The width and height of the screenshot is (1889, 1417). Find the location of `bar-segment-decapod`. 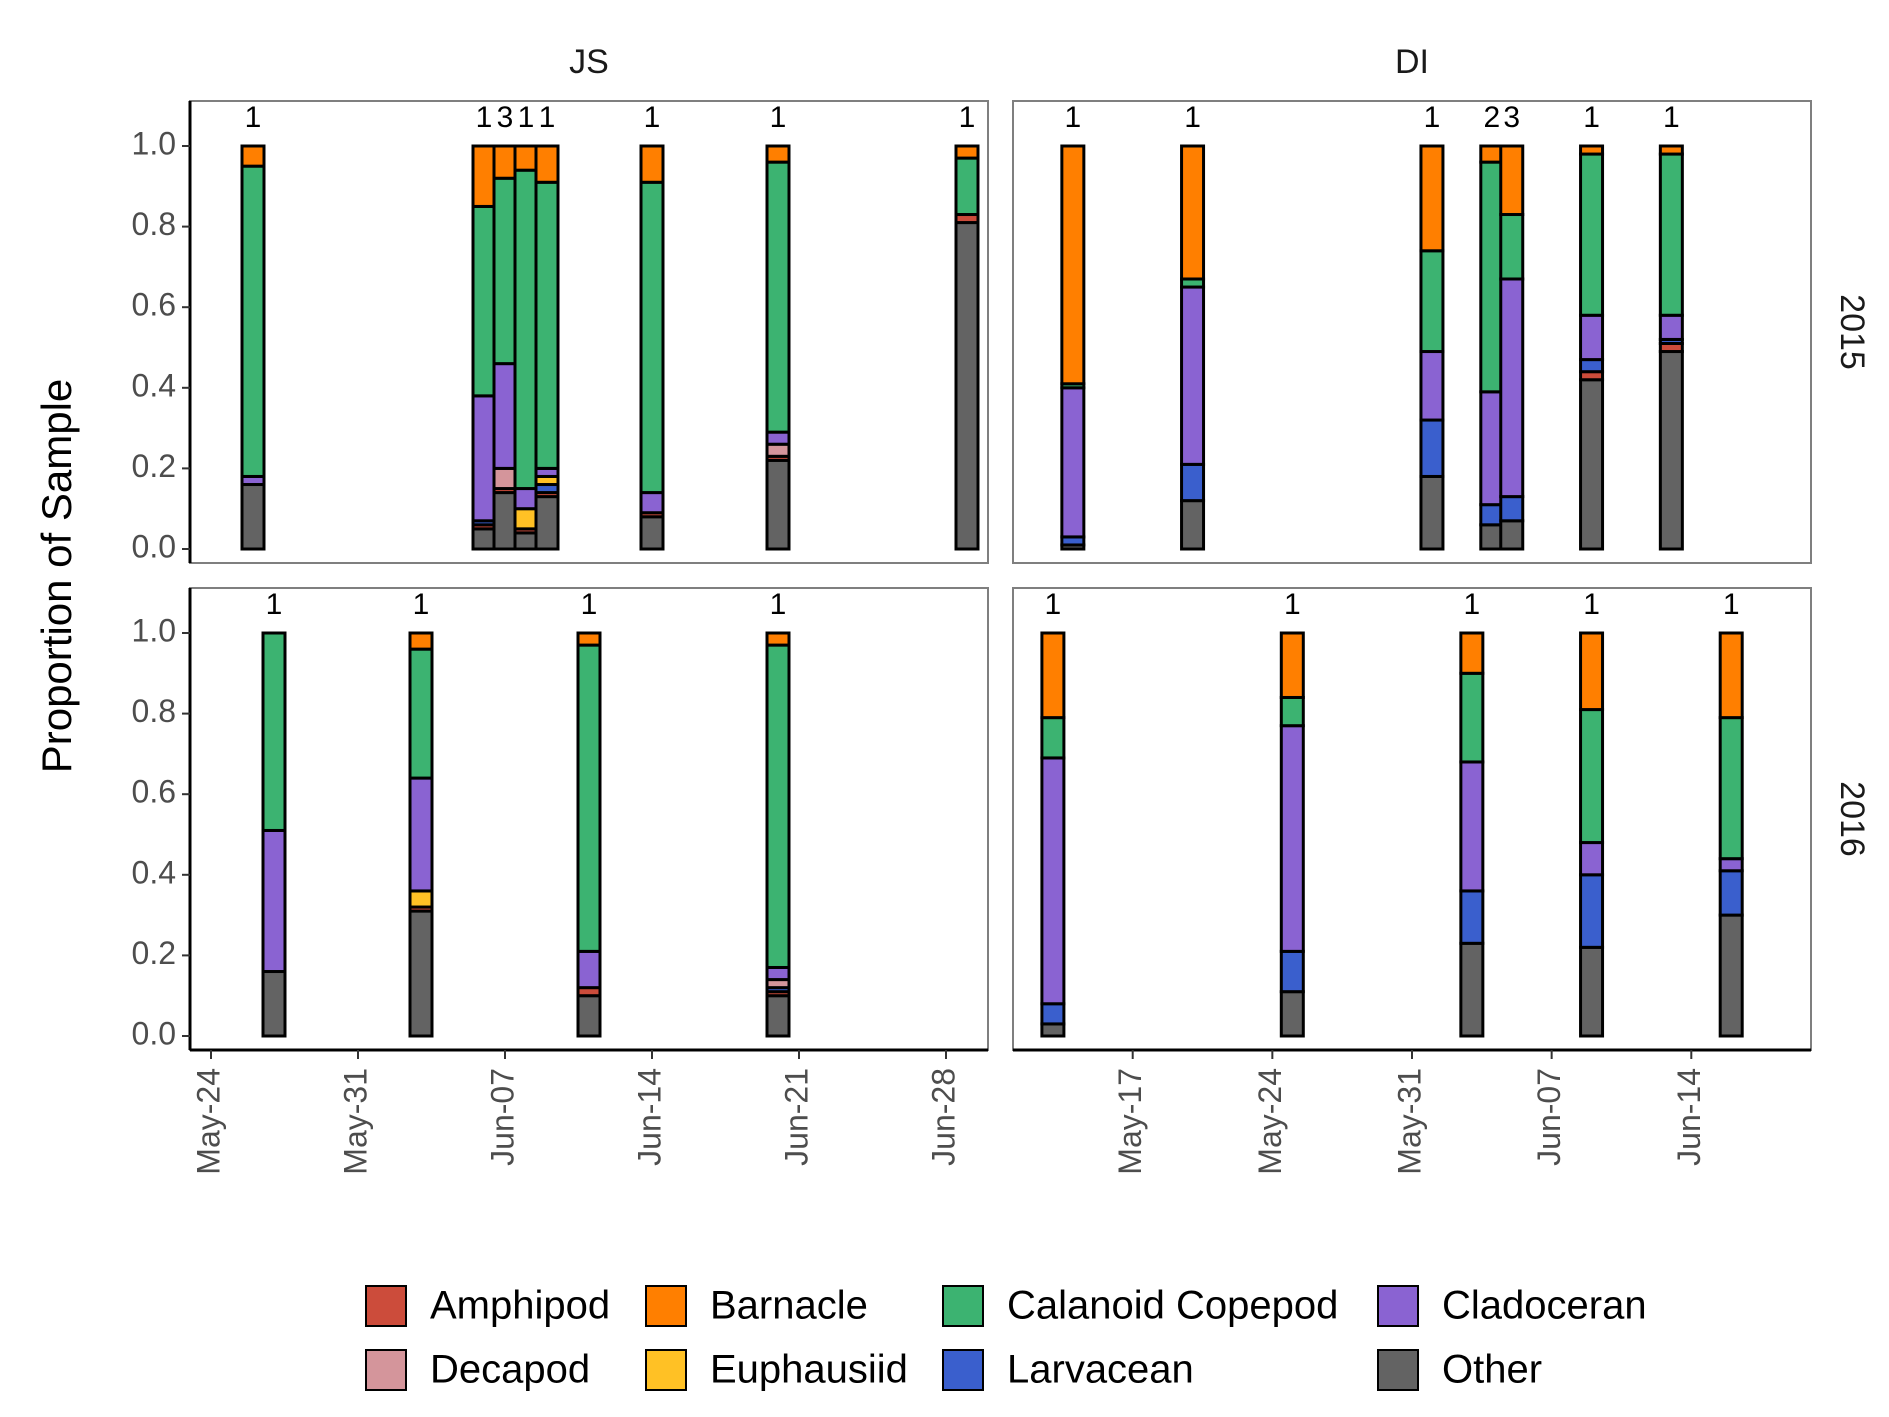

bar-segment-decapod is located at coordinates (778, 450).